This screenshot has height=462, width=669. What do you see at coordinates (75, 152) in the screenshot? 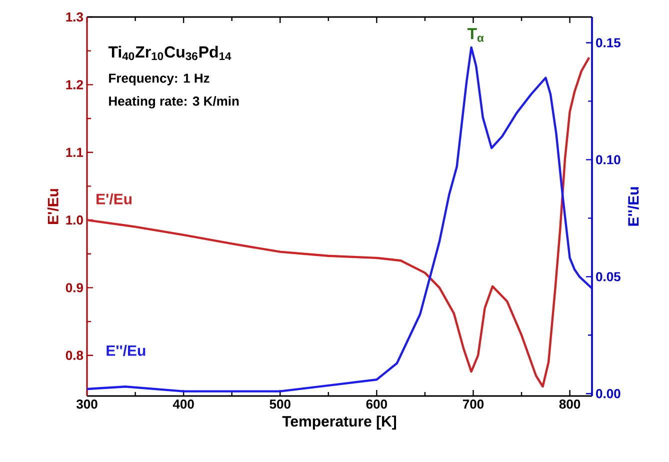
I see `y-tick-label: 1.1` at bounding box center [75, 152].